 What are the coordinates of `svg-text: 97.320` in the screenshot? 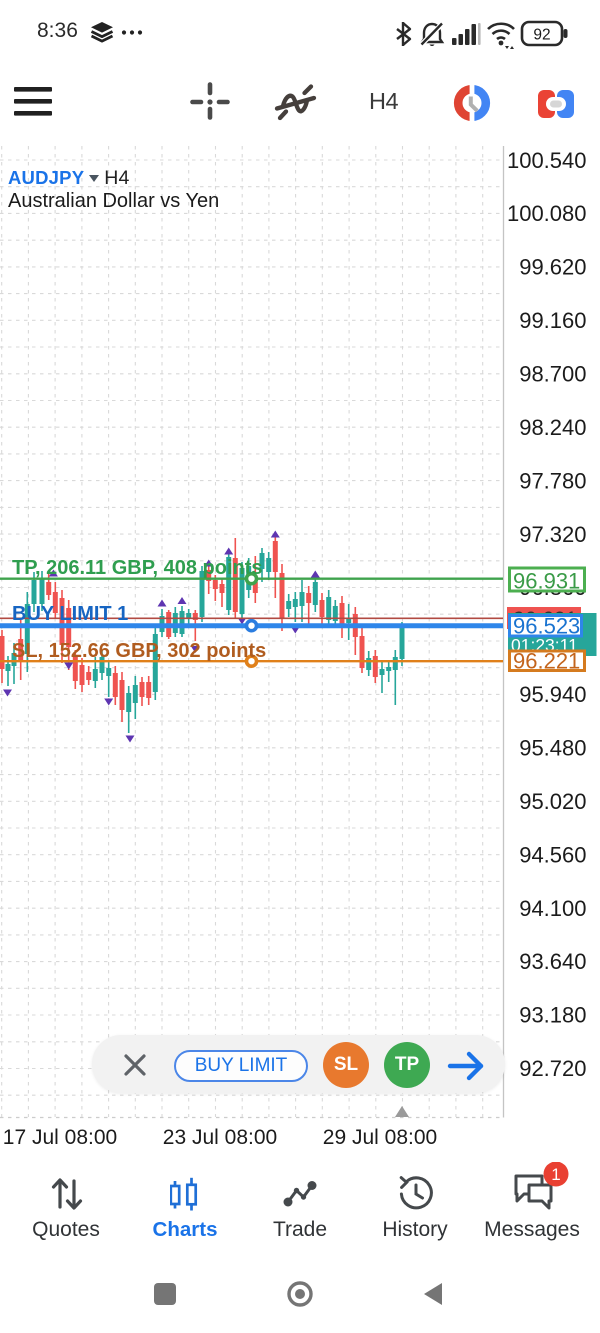 It's located at (552, 534).